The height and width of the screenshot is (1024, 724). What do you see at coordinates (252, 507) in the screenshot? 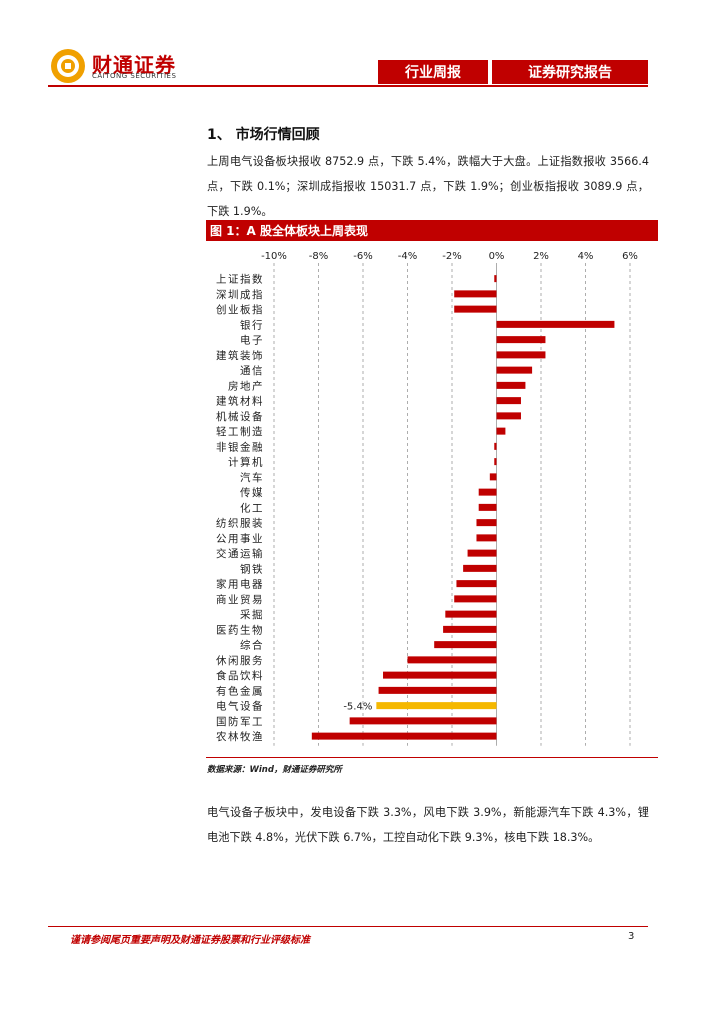
I see `category-label: 化工` at bounding box center [252, 507].